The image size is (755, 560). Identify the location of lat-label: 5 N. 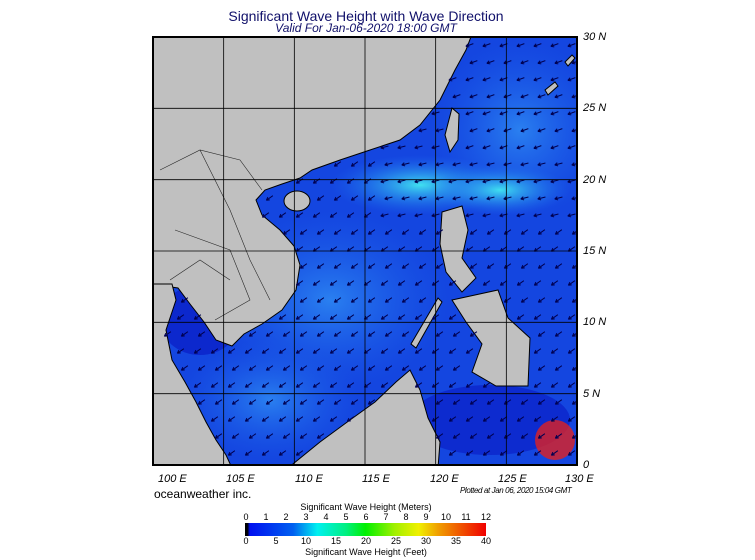
(592, 394).